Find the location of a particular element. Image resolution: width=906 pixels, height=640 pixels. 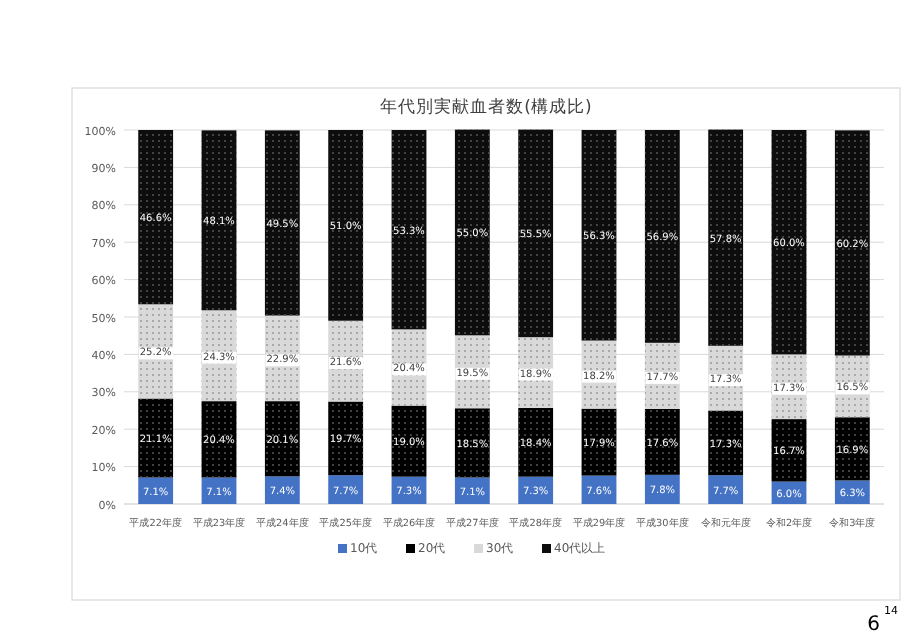

chart-title: 年代別実献血者数(構成比) is located at coordinates (486, 107).